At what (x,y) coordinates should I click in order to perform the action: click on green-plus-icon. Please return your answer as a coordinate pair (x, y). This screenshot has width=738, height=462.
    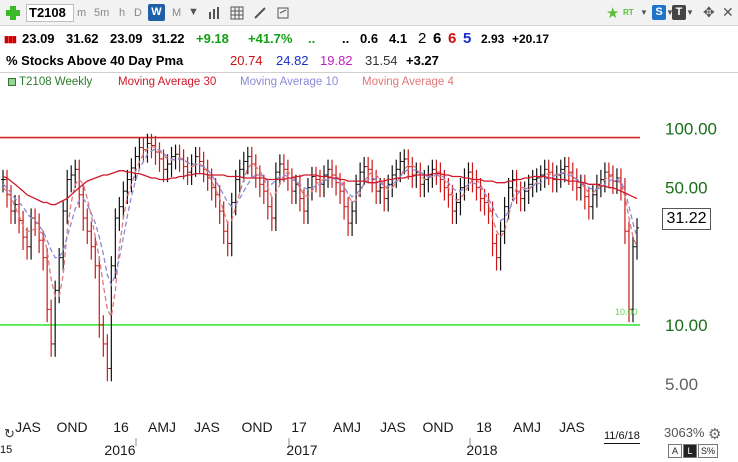
    Looking at the image, I should click on (13, 13).